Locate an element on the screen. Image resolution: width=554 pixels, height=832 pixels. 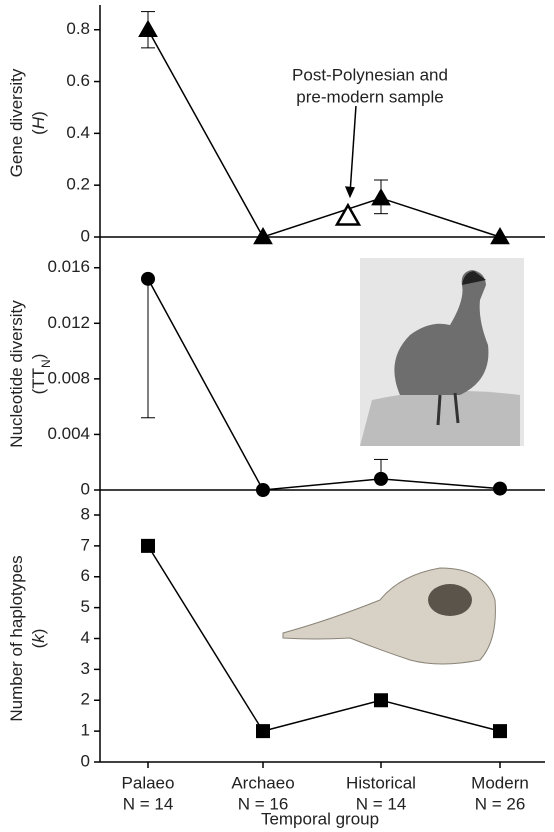
x-tick-label: Archaeo is located at coordinates (262, 782).